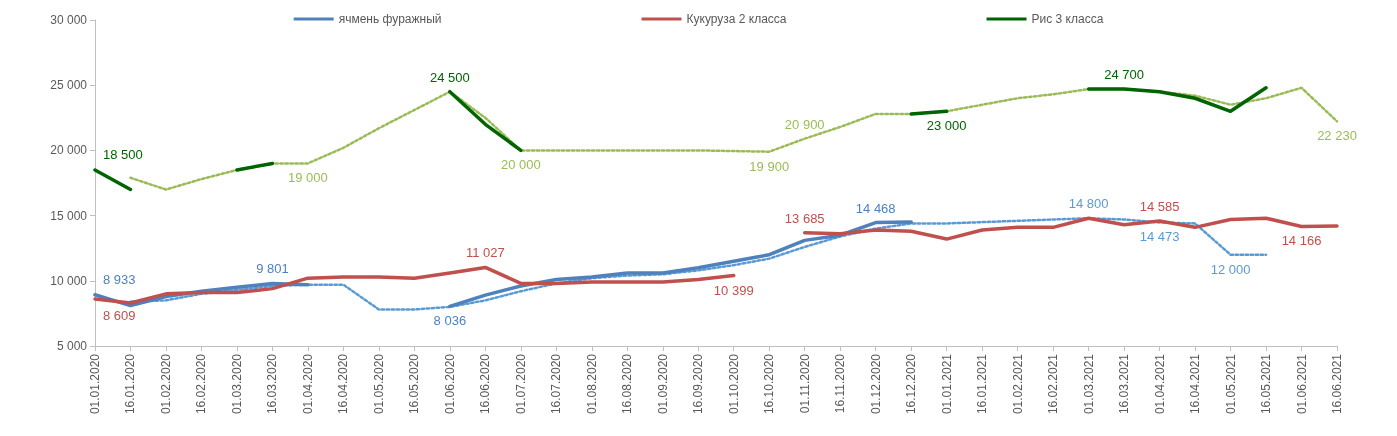  I want to click on data-label: 14 473, so click(1159, 237).